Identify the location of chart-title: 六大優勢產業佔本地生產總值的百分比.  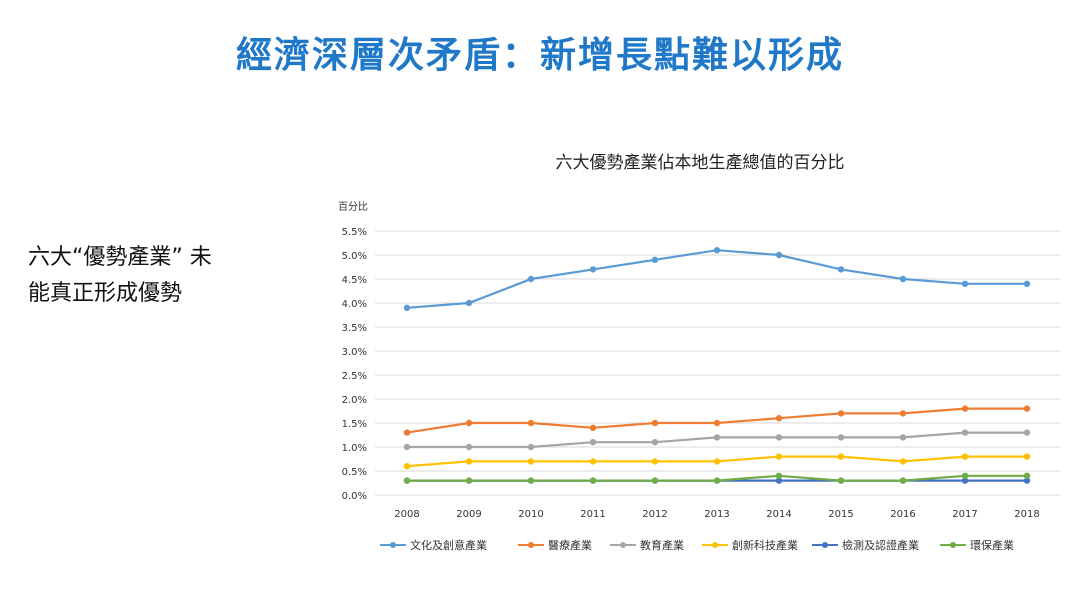
(700, 163).